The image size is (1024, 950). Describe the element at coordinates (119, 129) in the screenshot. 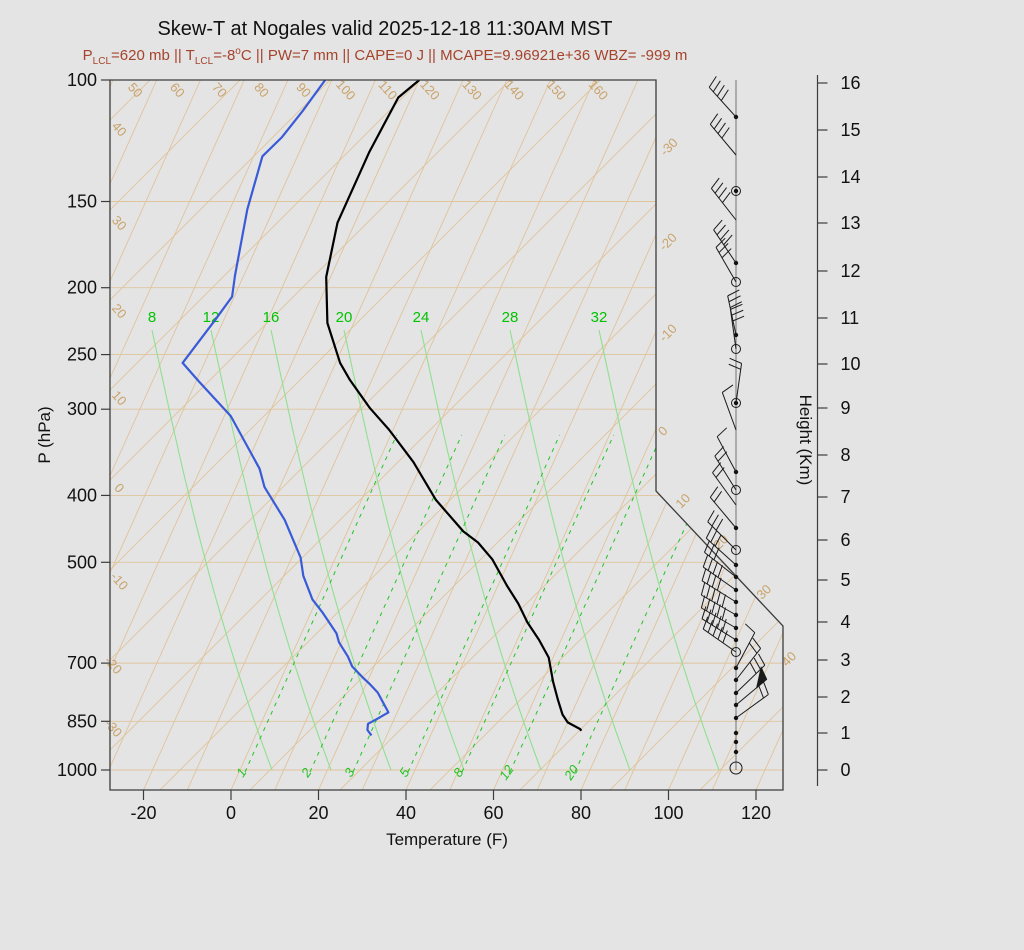

I see `svg-text: 40` at that location.